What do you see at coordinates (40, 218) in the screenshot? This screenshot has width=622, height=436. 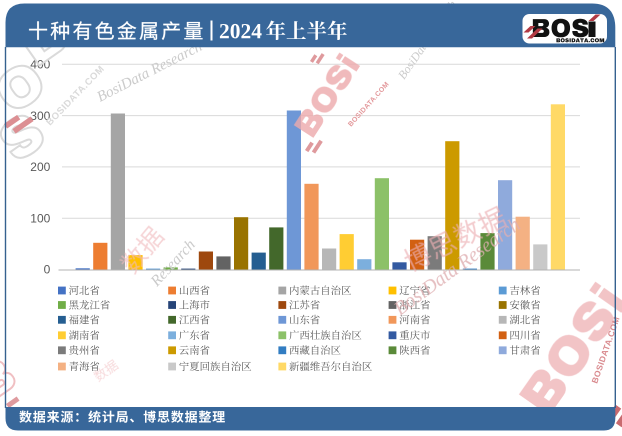 I see `svg-text: 100` at bounding box center [40, 218].